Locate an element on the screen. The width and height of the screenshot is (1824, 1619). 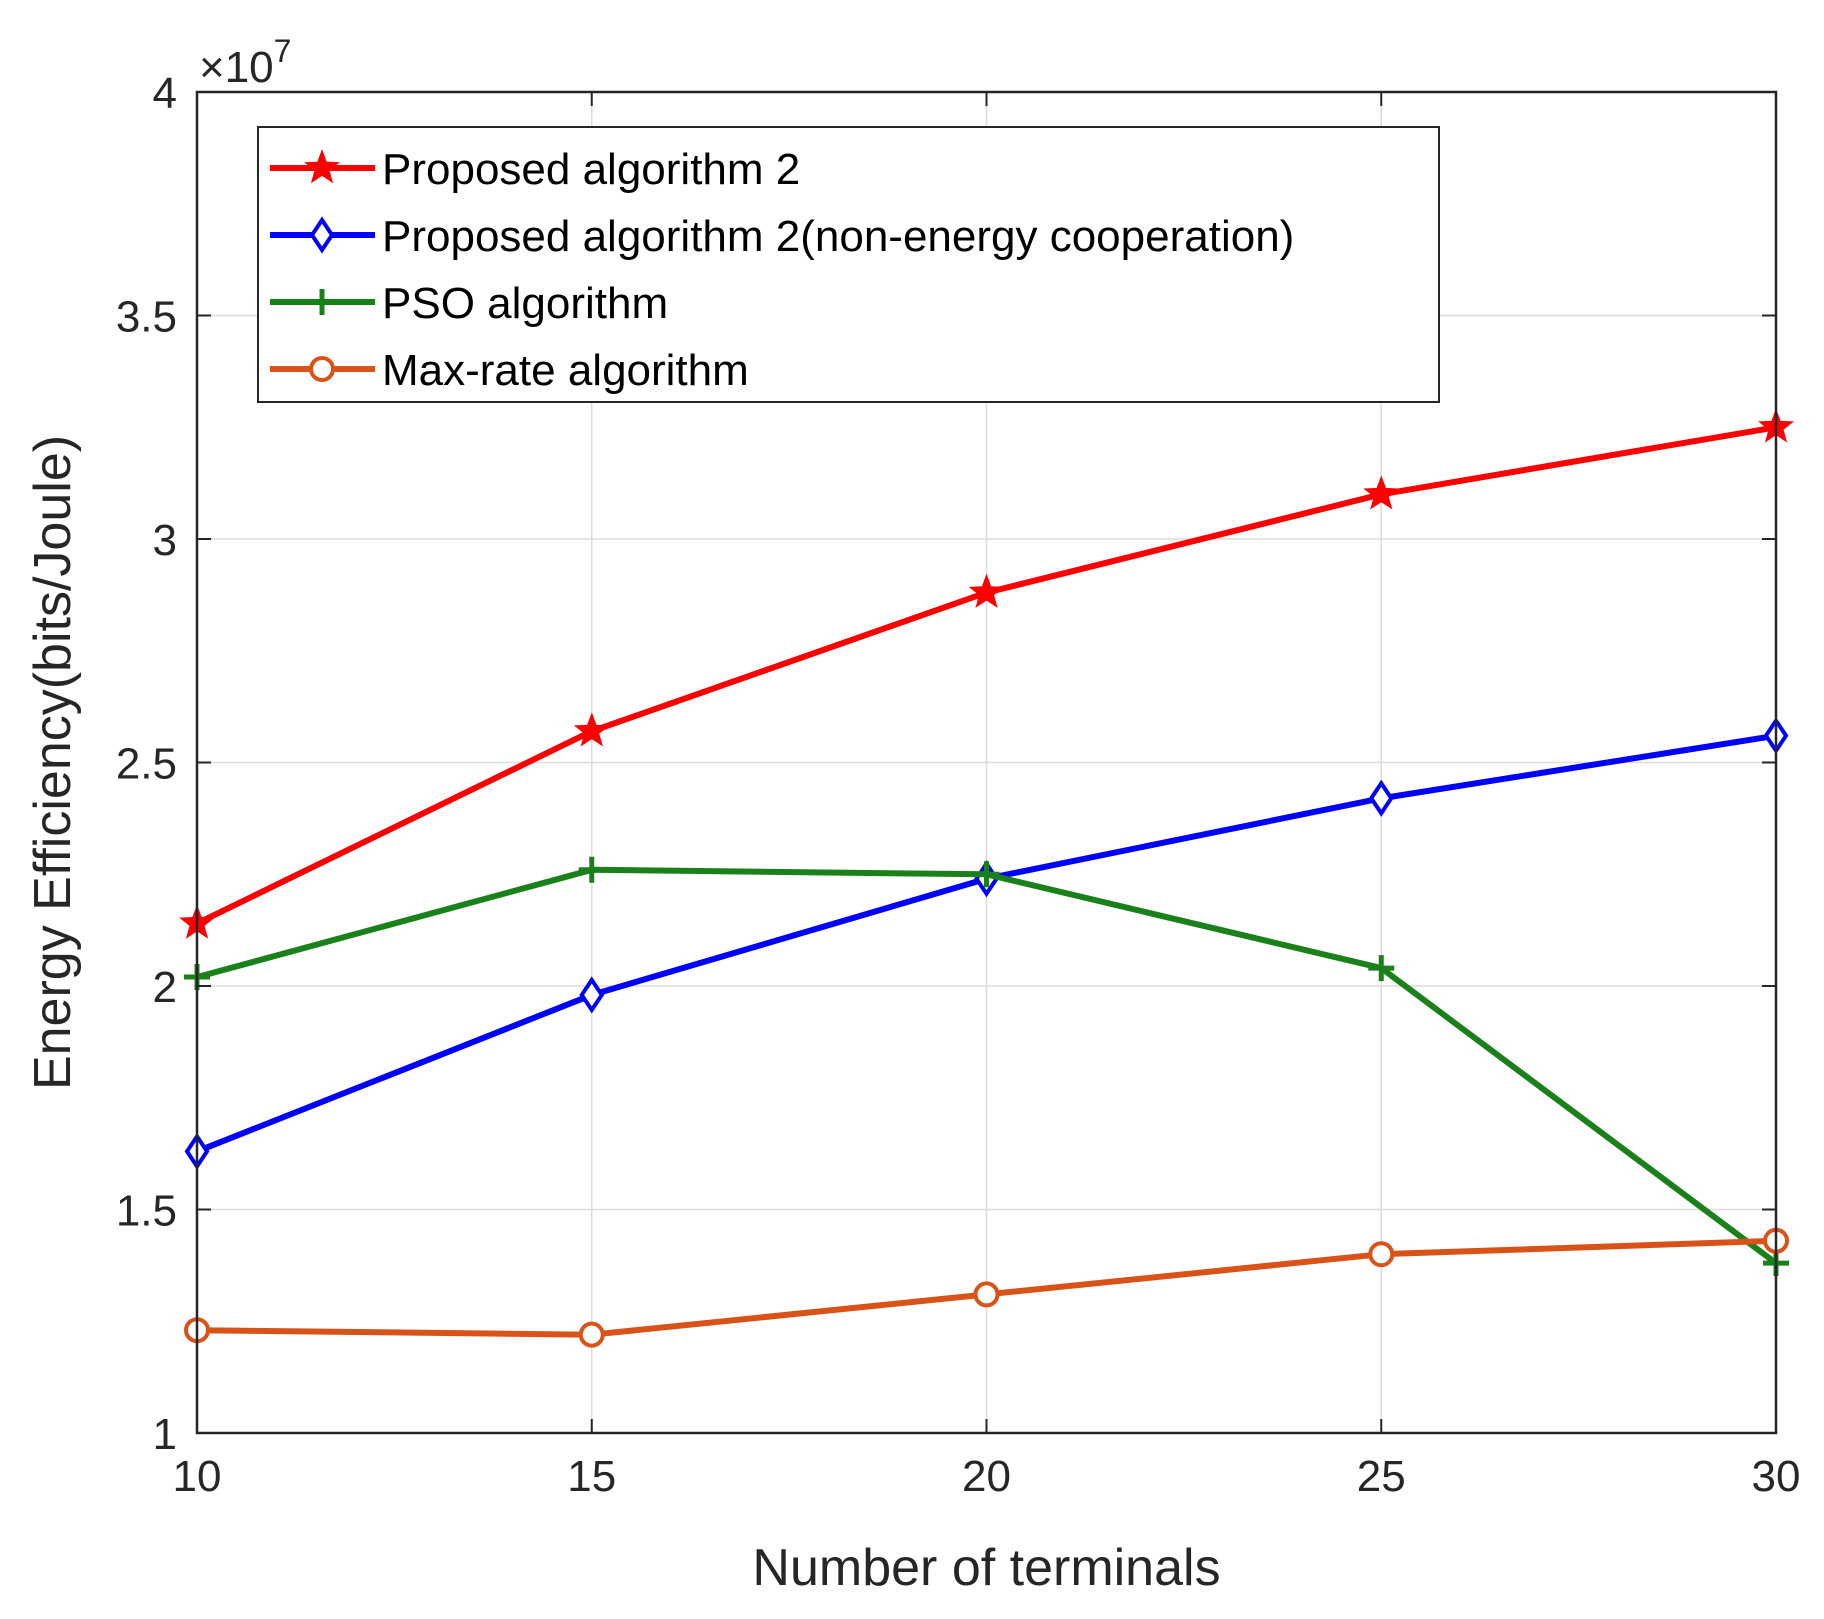
y-tick-label: 2.5 is located at coordinates (146, 764).